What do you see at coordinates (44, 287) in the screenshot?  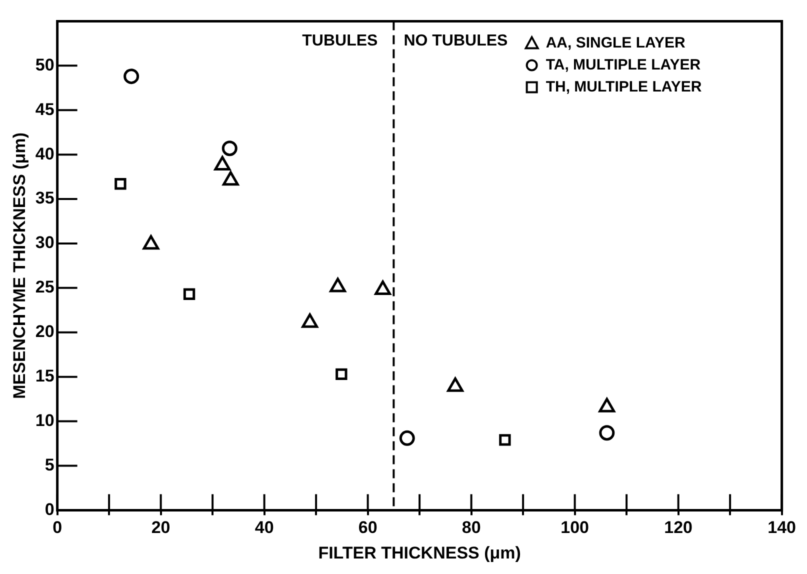 I see `y-tick-label: 25` at bounding box center [44, 287].